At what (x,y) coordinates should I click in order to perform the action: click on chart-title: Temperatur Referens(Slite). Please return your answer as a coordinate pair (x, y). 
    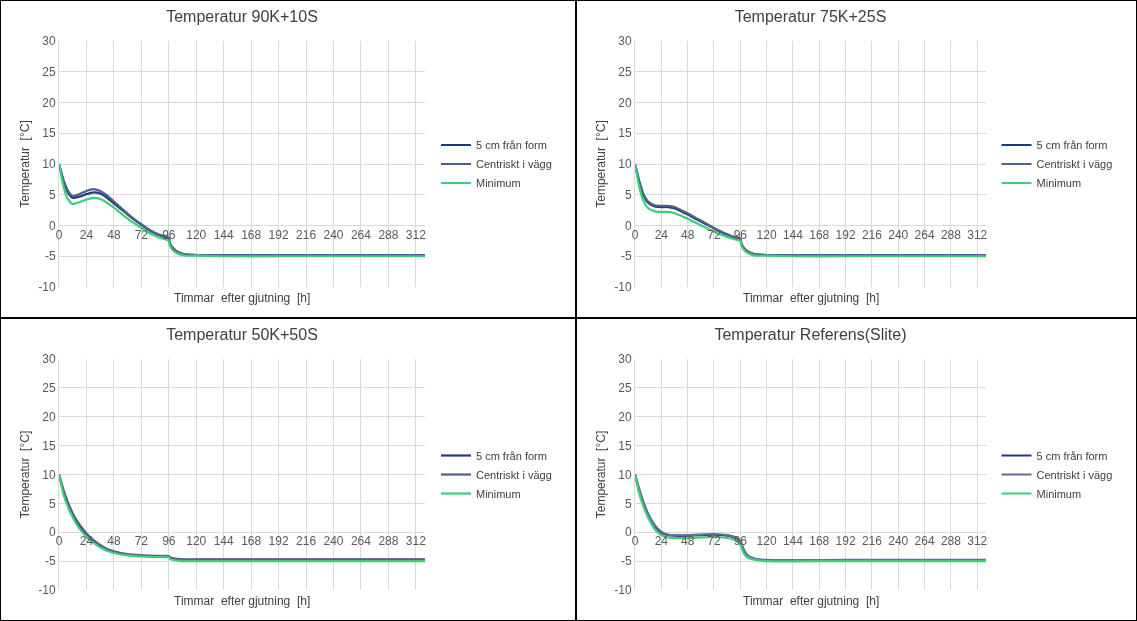
    Looking at the image, I should click on (810, 335).